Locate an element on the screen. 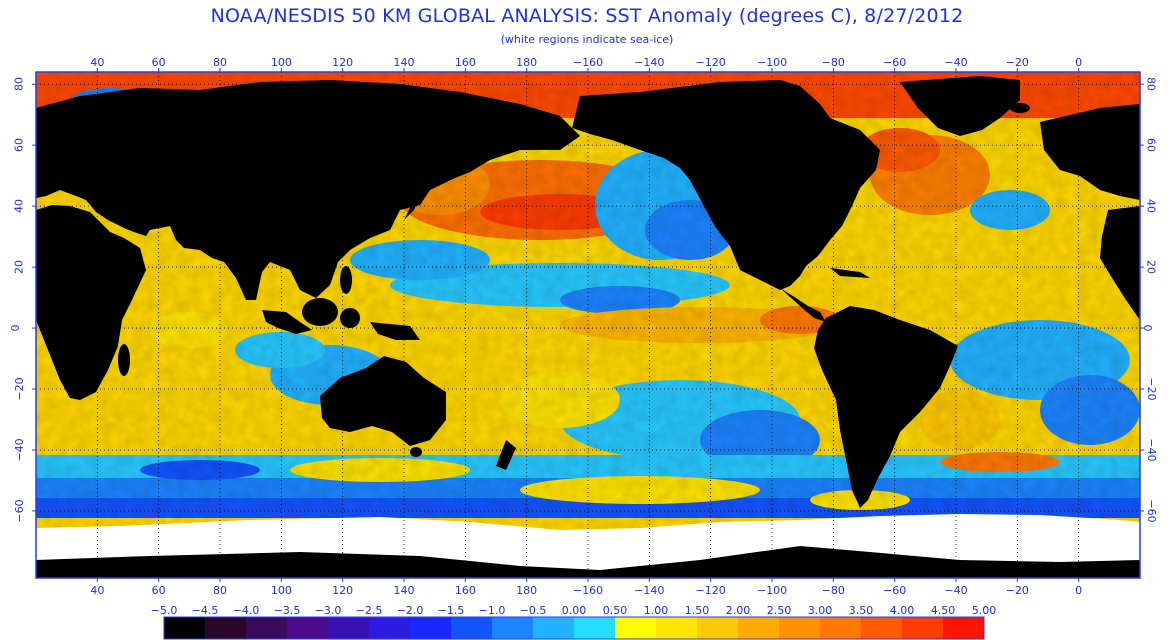 The image size is (1174, 640). bottom-lon-label: 80 is located at coordinates (220, 590).